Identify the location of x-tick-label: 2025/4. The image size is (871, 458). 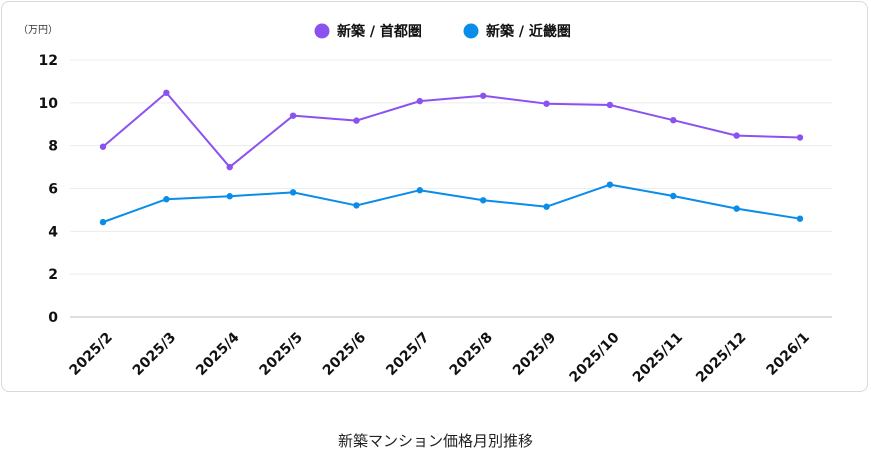
(218, 354).